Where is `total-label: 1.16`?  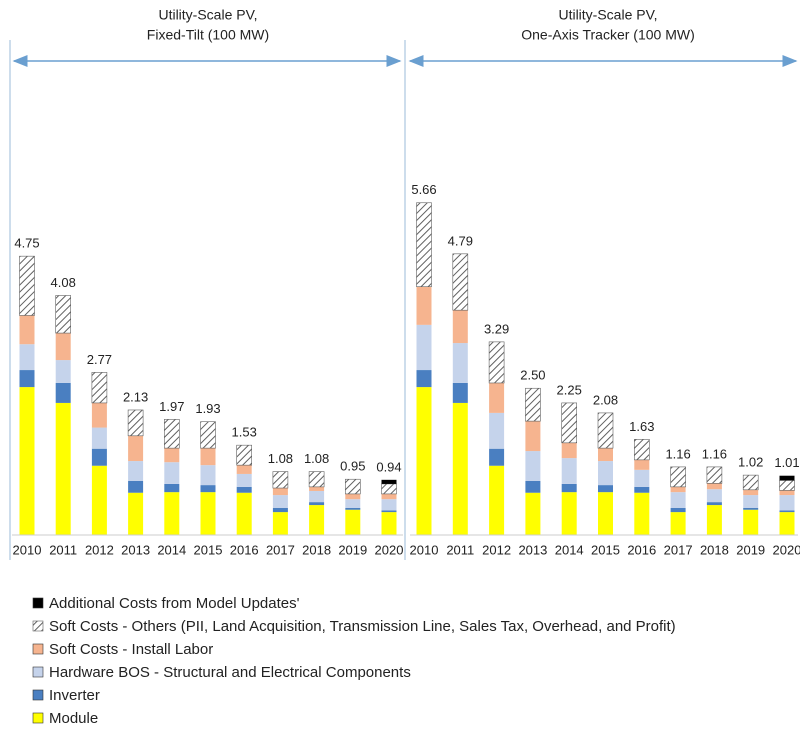
total-label: 1.16 is located at coordinates (714, 453).